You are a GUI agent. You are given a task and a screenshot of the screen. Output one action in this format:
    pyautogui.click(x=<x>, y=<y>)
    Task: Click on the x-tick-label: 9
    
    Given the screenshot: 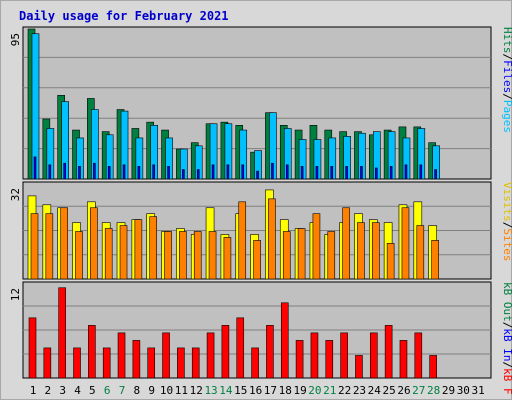 What is the action you would take?
    pyautogui.click(x=151, y=390)
    